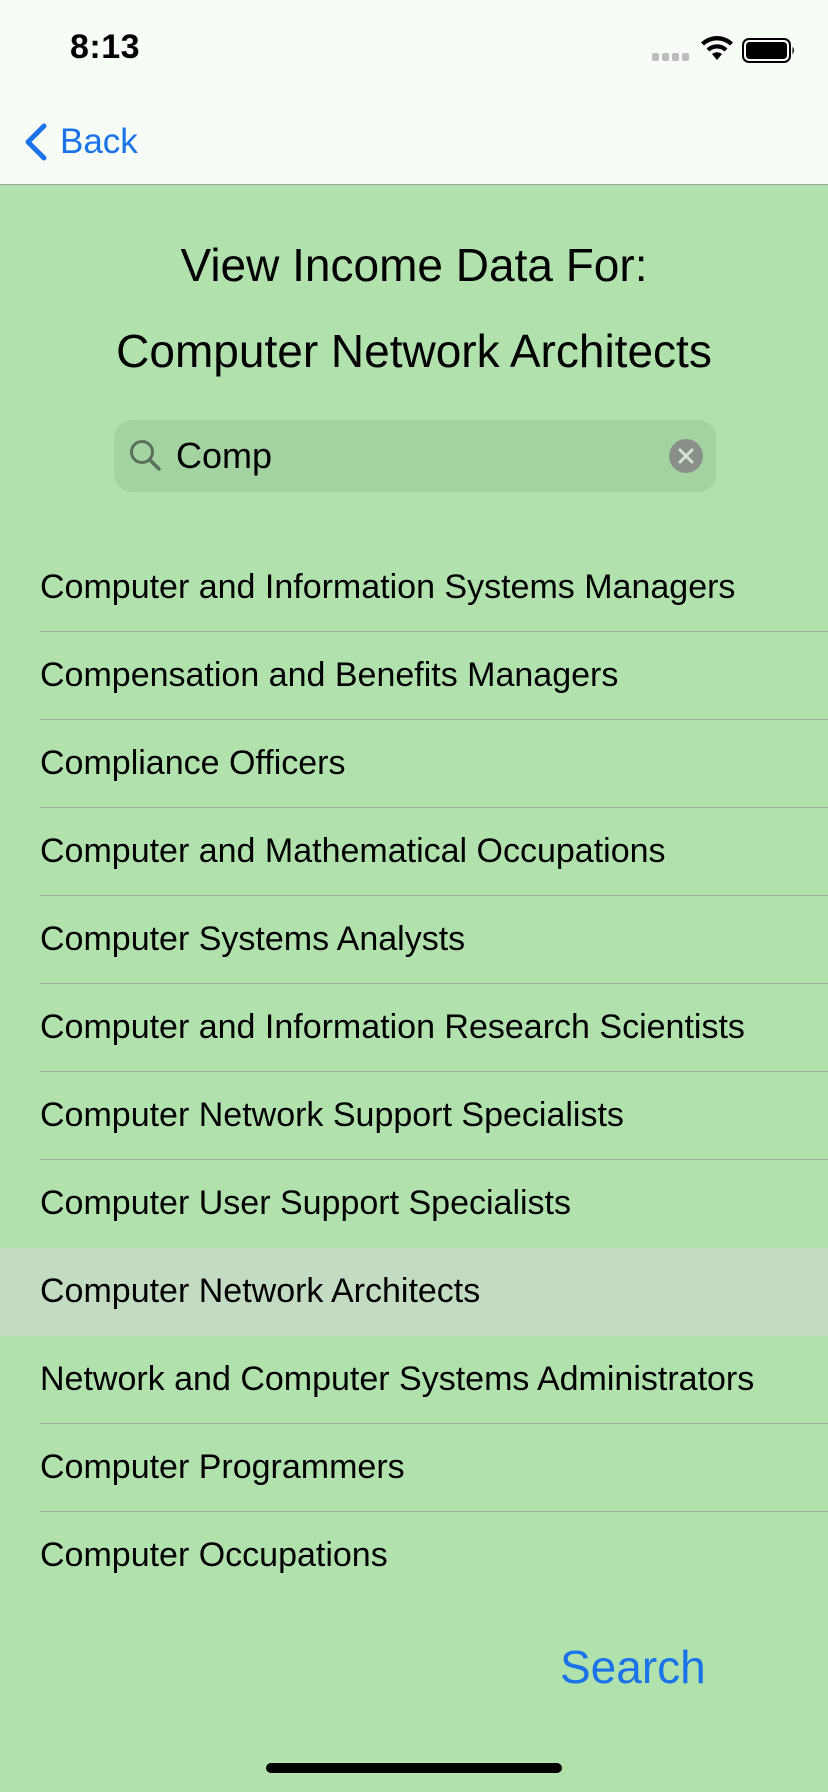 Image resolution: width=828 pixels, height=1792 pixels. I want to click on page-title: View Income Data For:, so click(414, 265).